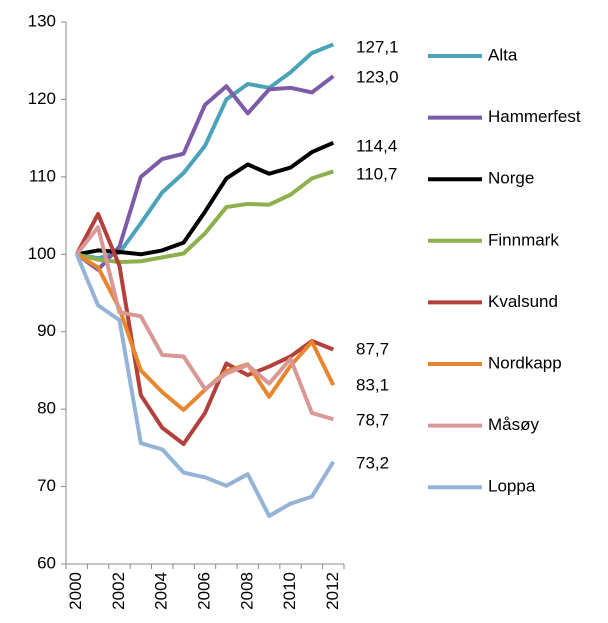 The height and width of the screenshot is (623, 608). What do you see at coordinates (534, 116) in the screenshot?
I see `legend-label: Hammerfest` at bounding box center [534, 116].